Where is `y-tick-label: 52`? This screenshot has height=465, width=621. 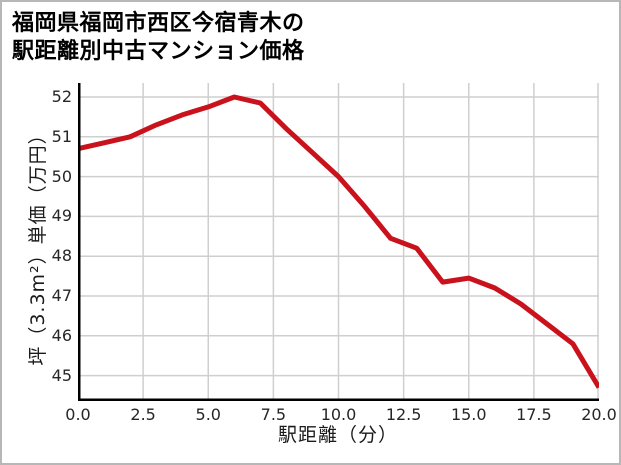 y-tick-label: 52 is located at coordinates (61, 96).